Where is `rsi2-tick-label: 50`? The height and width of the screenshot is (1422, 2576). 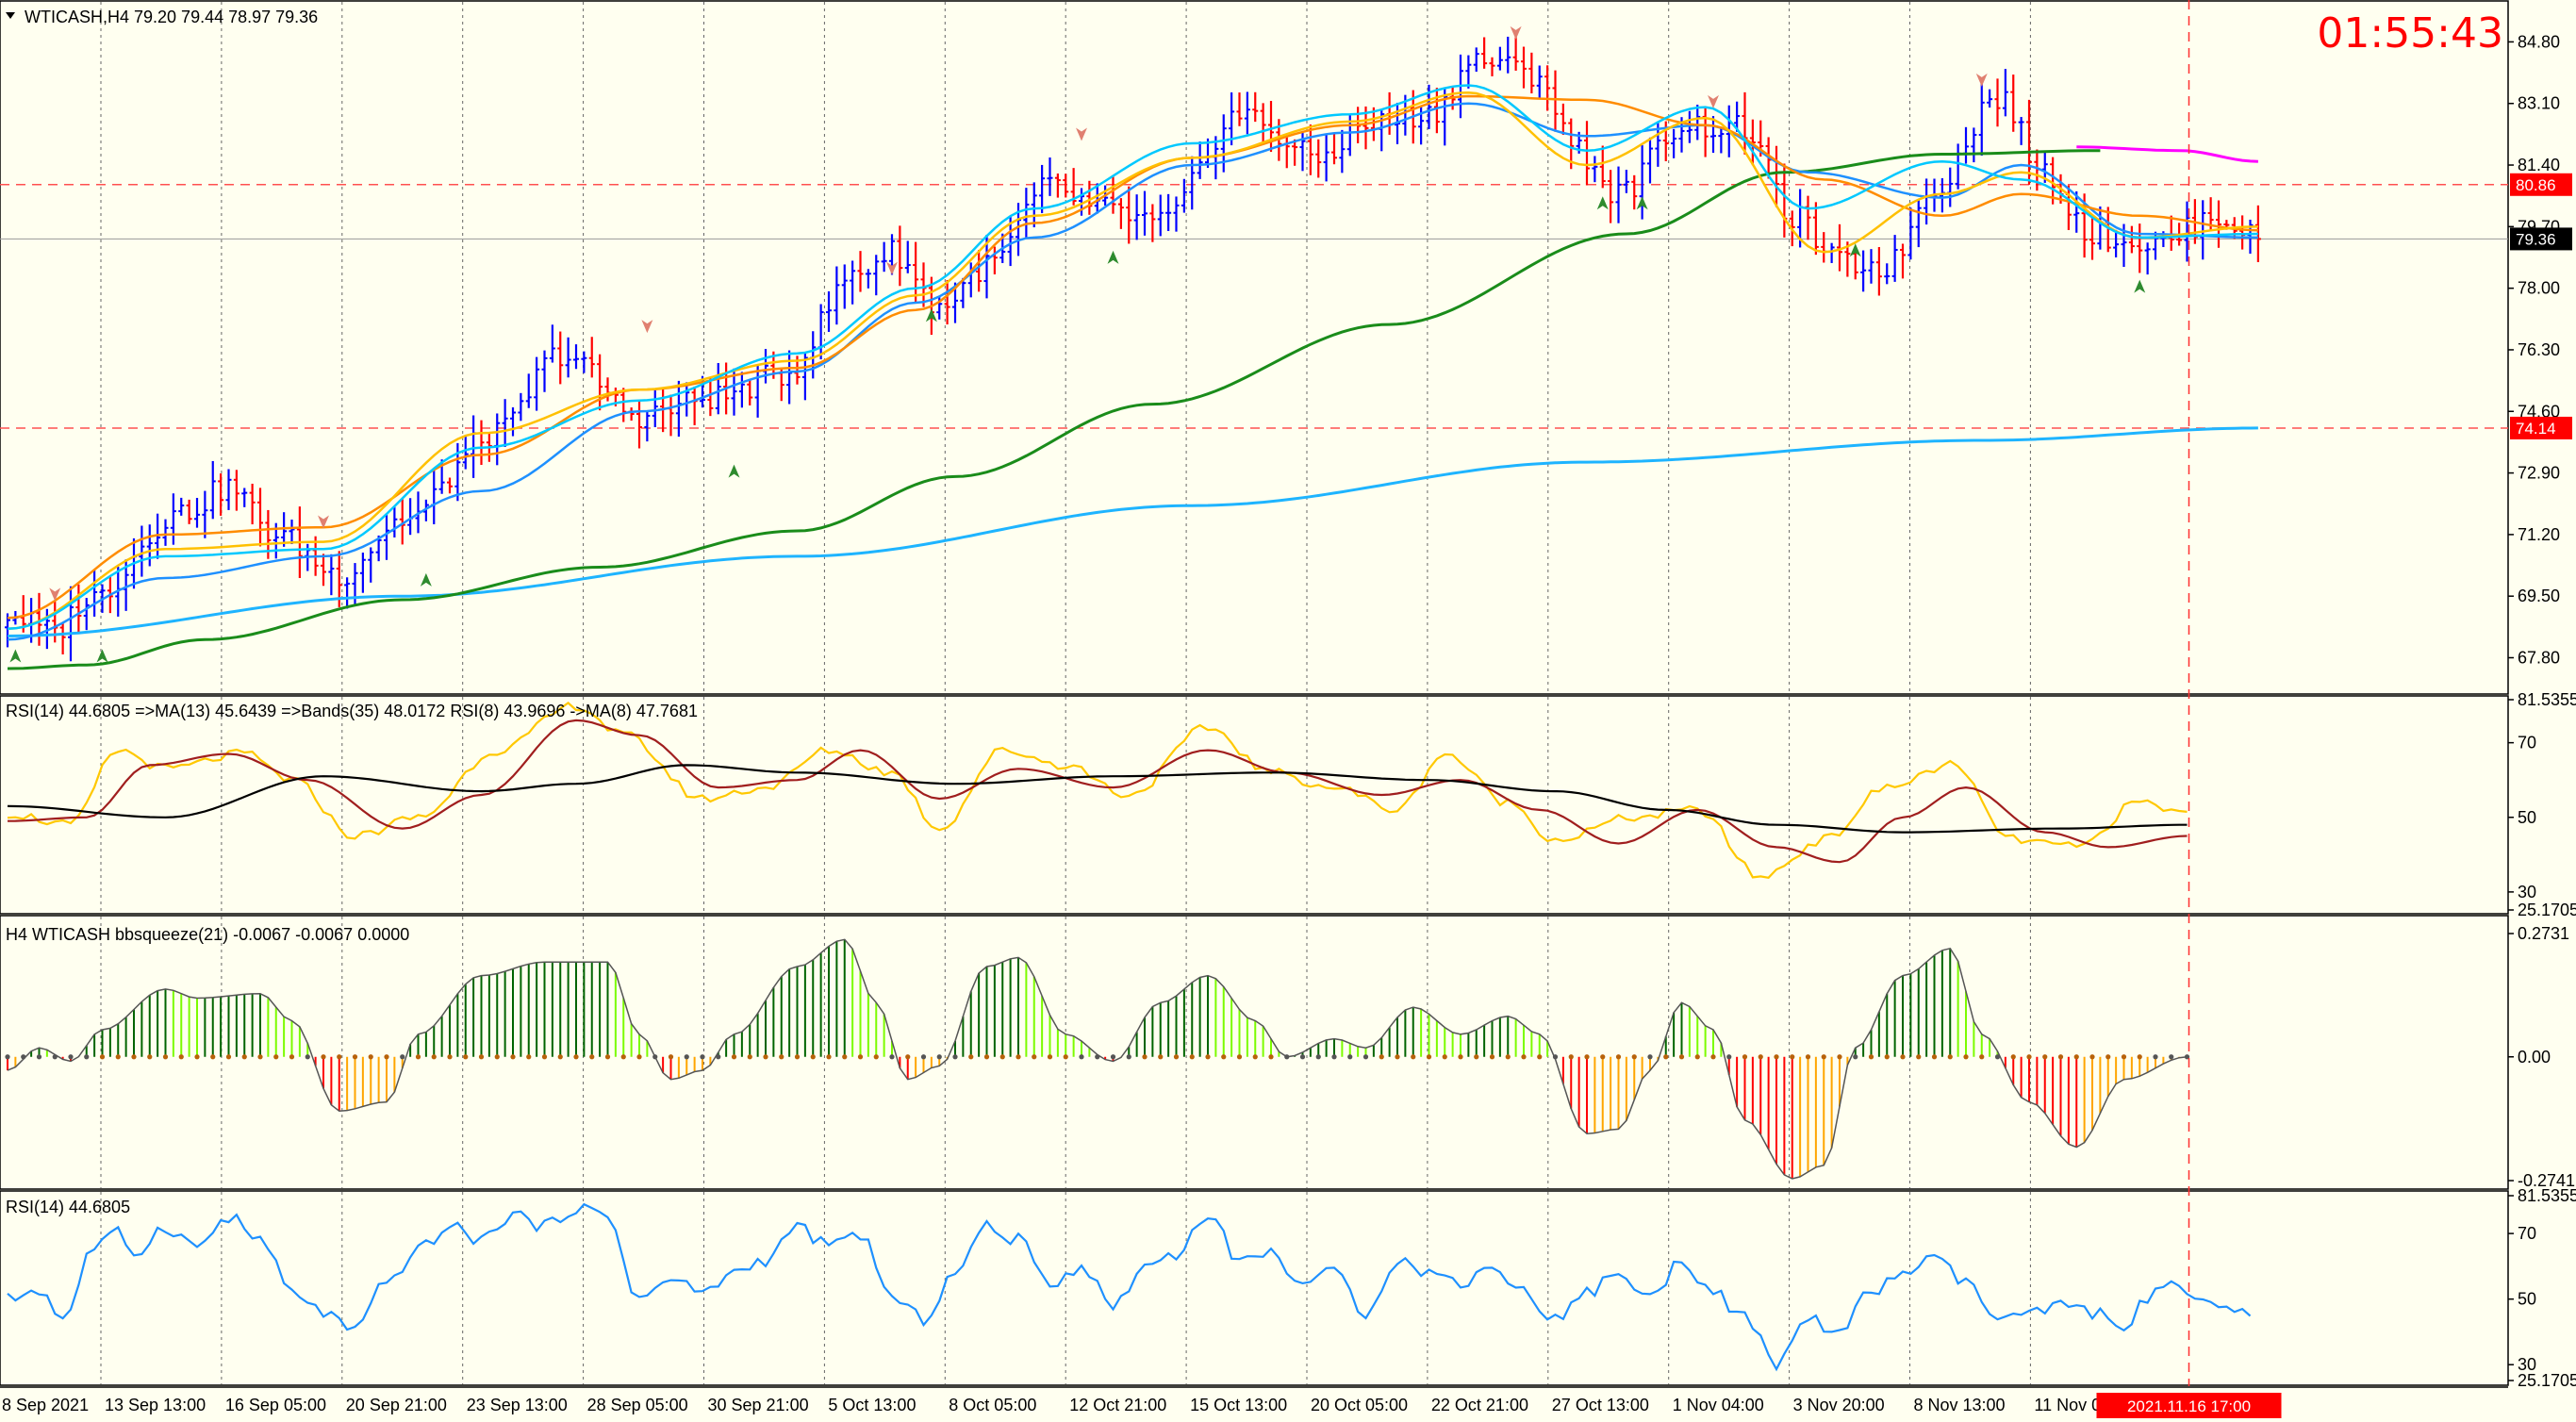 rsi2-tick-label: 50 is located at coordinates (2527, 1300).